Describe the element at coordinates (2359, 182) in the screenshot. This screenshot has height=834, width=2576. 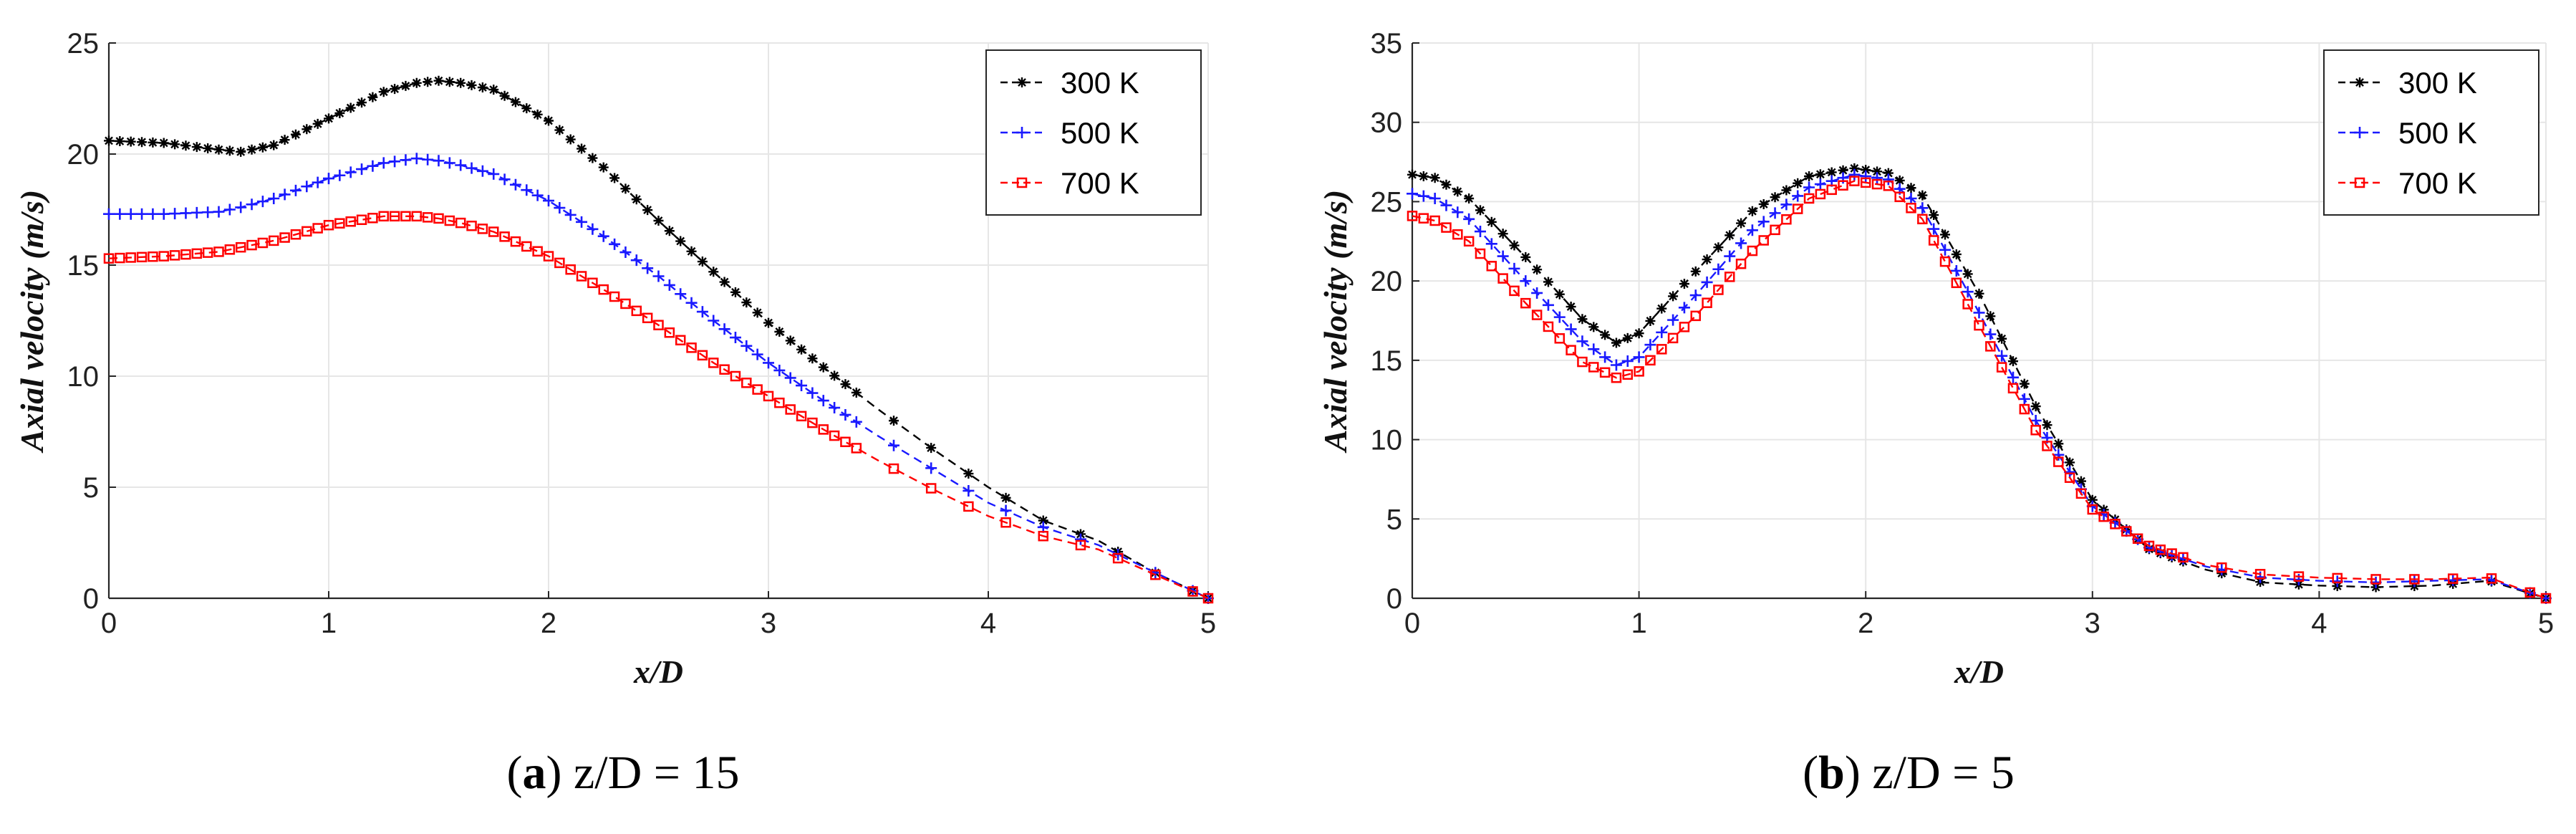
I see `legend-marker` at that location.